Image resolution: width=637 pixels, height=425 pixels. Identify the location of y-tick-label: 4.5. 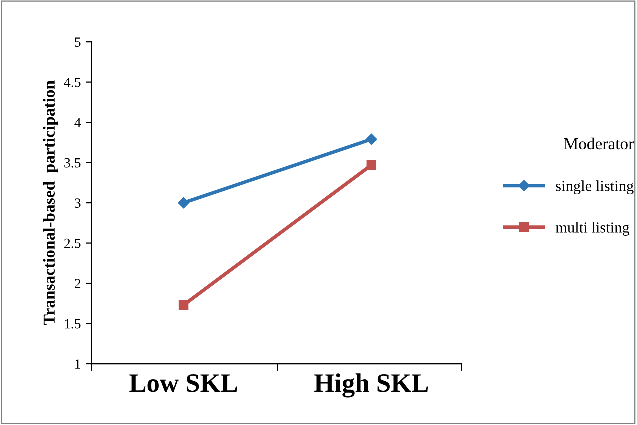
(72, 83).